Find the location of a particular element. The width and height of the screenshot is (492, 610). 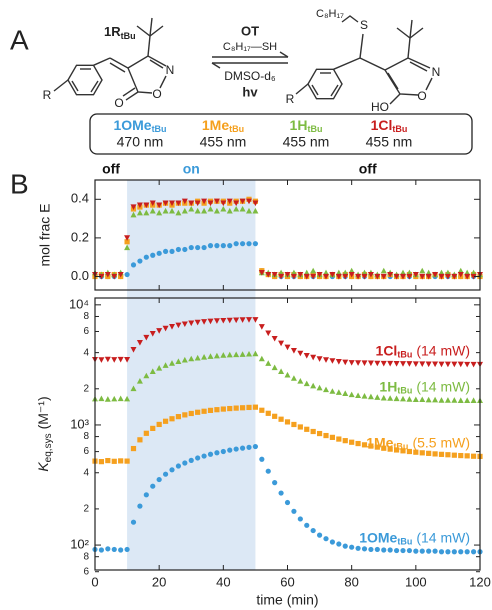

series-name: 1H is located at coordinates (388, 386).